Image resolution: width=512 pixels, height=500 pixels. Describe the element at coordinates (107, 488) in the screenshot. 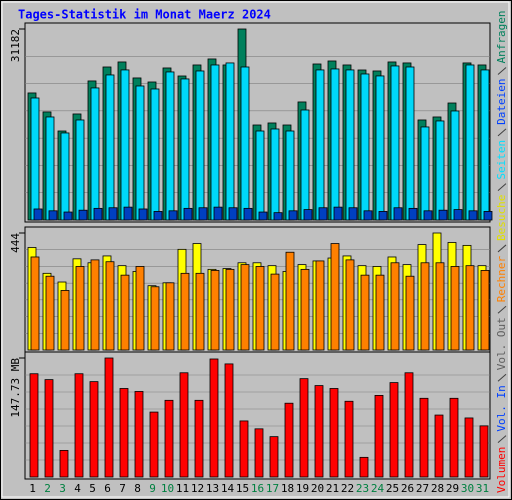

I see `x-tick-label: 6` at that location.